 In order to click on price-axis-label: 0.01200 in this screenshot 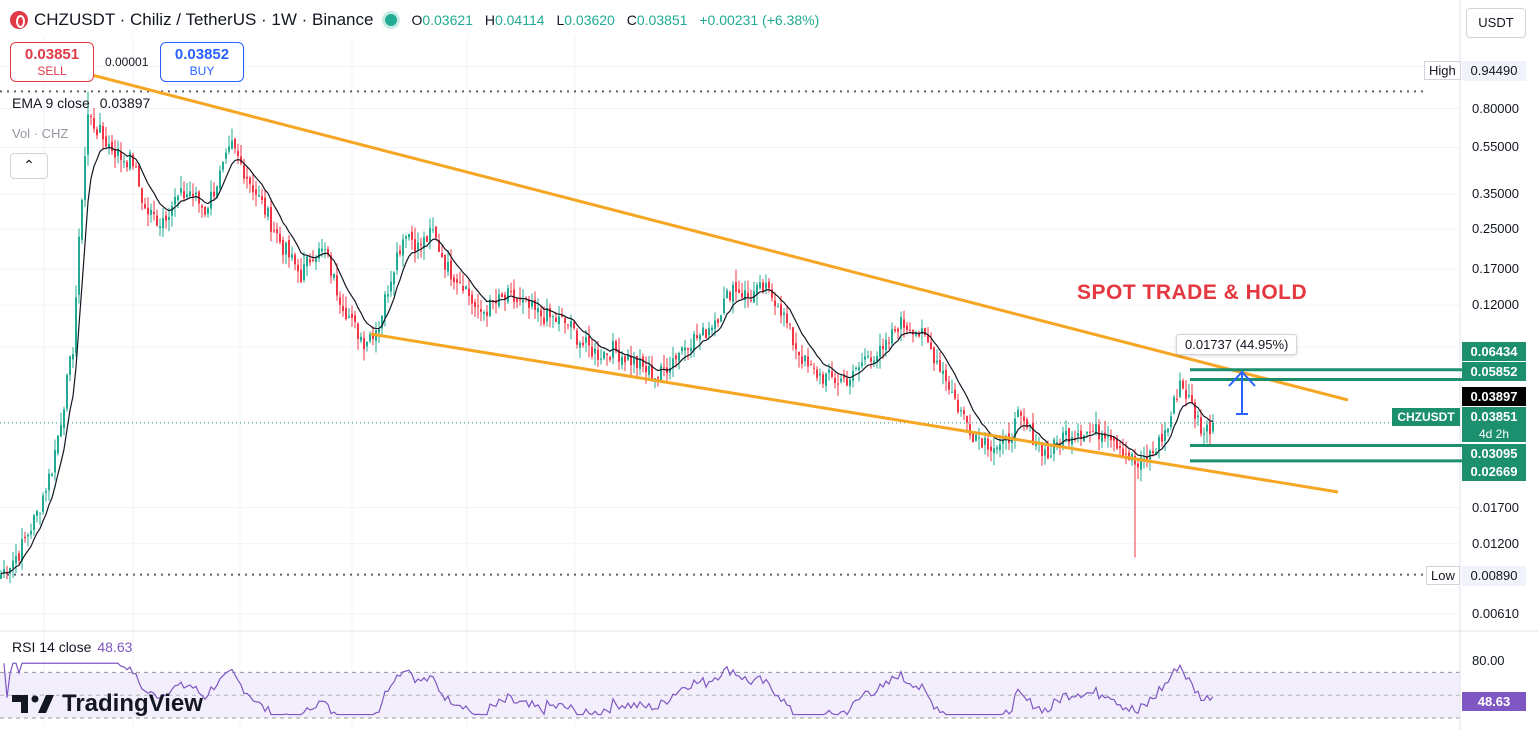, I will do `click(1495, 543)`.